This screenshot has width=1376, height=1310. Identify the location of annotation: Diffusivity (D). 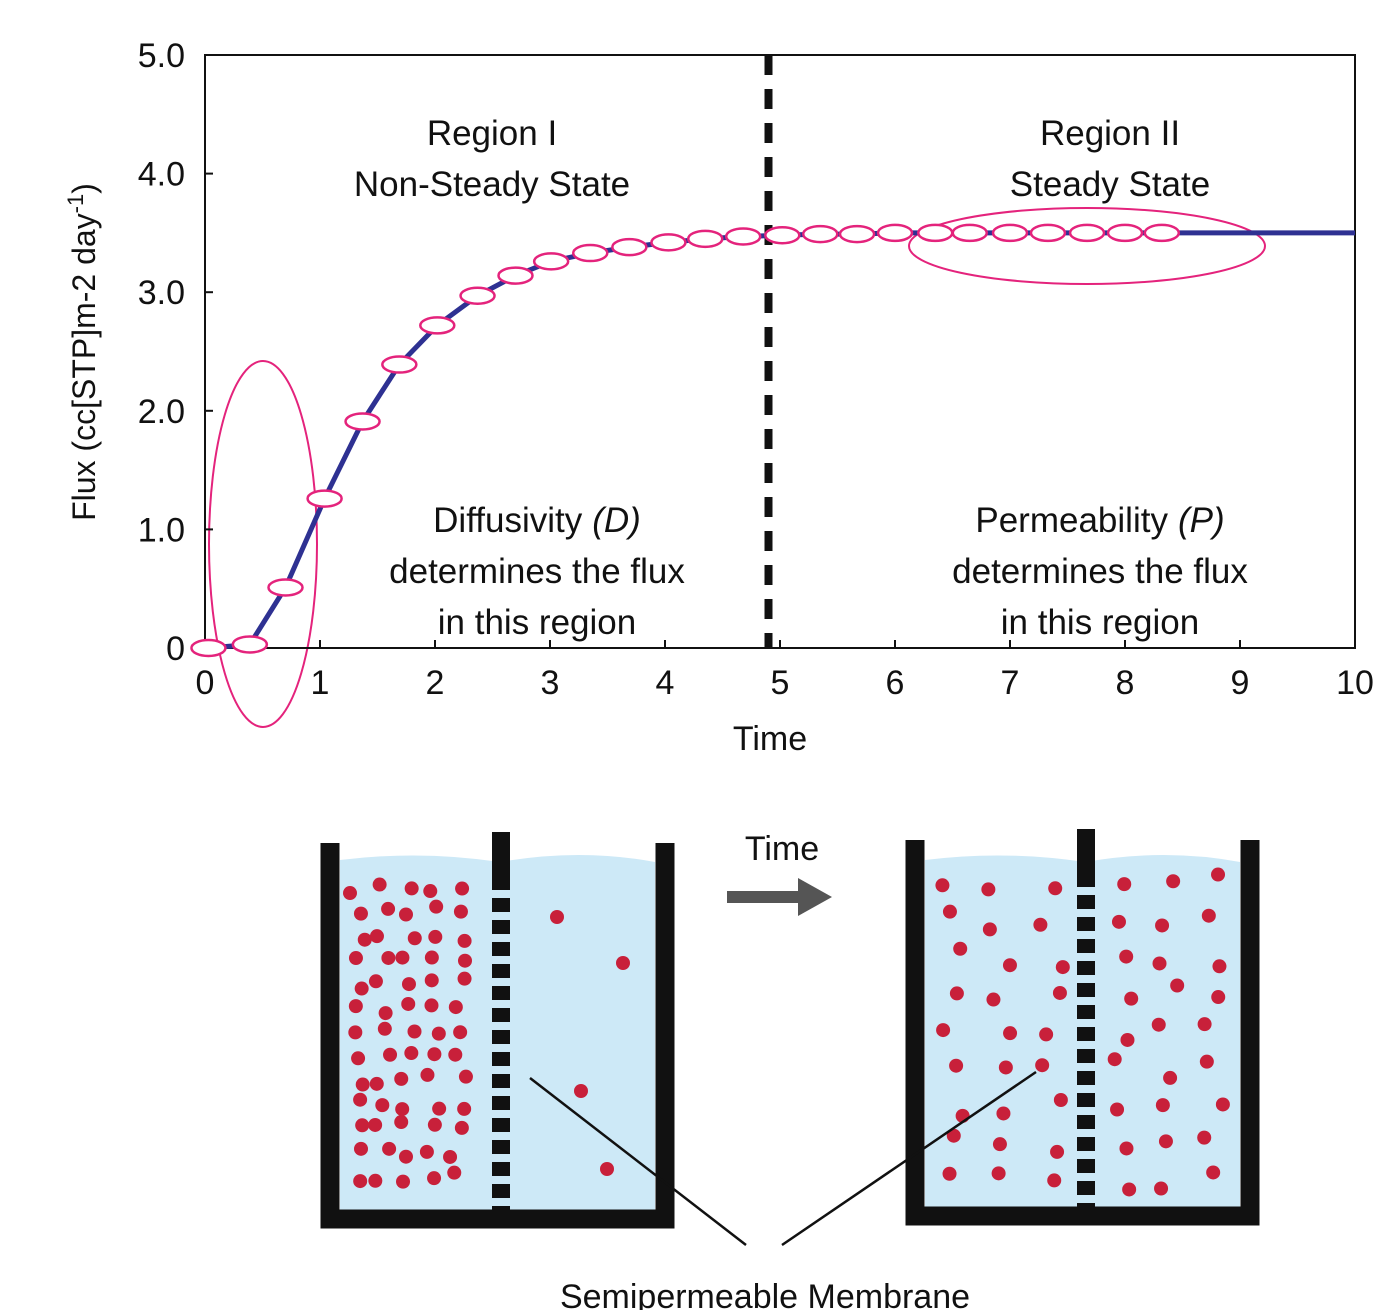
(537, 520).